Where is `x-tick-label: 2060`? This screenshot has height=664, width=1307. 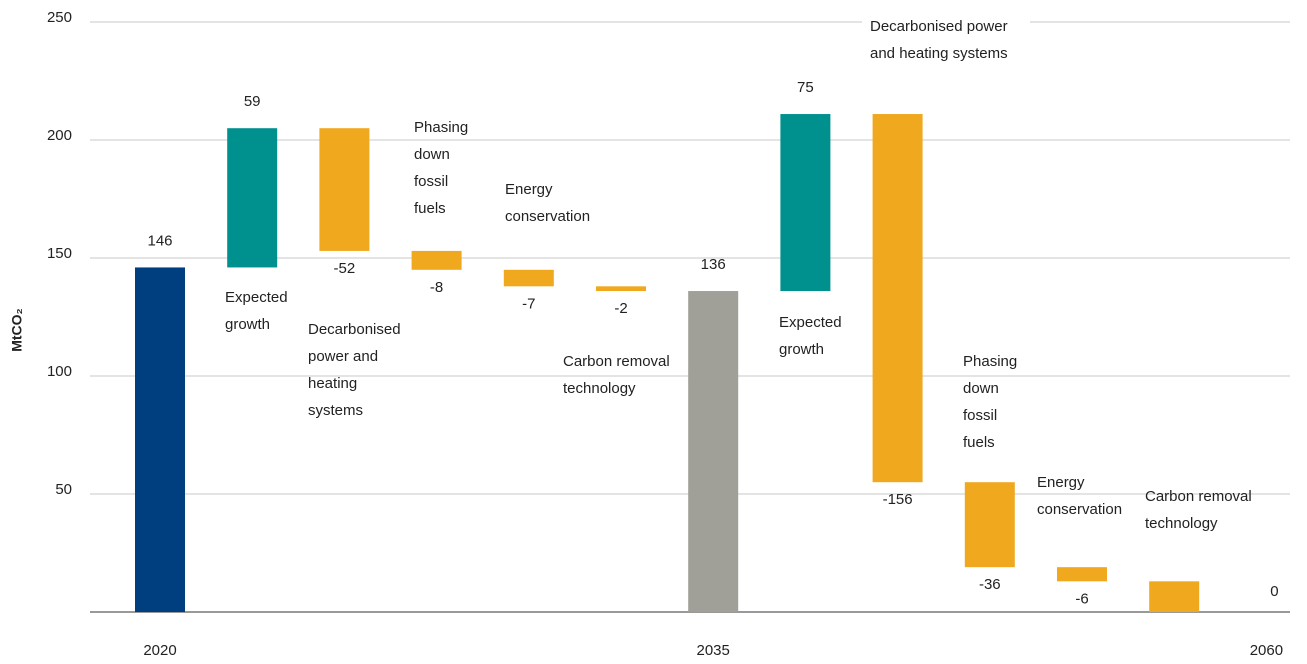 x-tick-label: 2060 is located at coordinates (1266, 650).